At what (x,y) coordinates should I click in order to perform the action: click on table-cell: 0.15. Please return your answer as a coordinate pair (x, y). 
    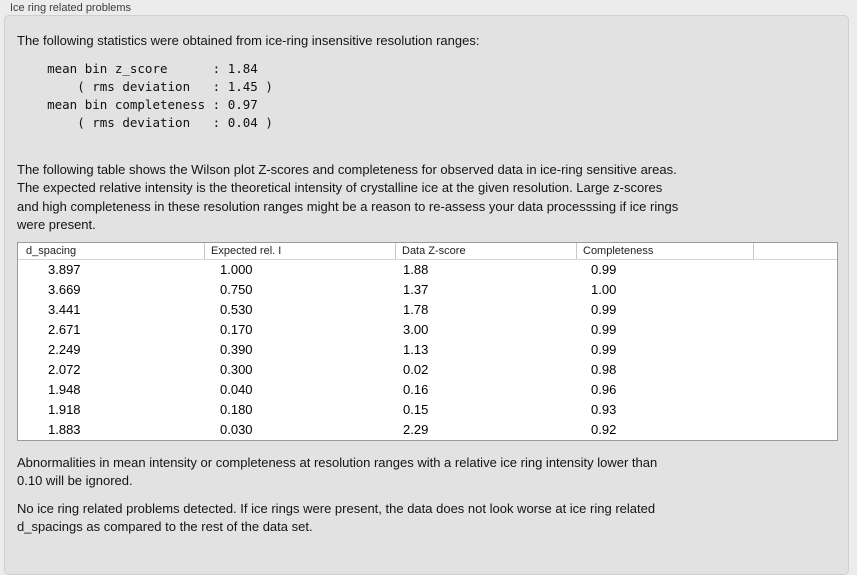
    Looking at the image, I should click on (416, 409).